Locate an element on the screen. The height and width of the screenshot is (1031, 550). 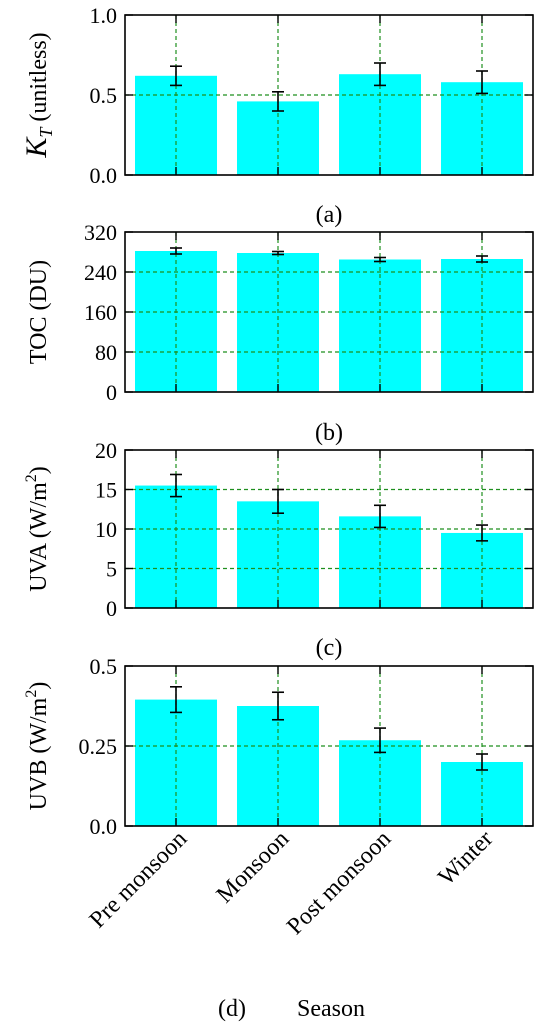
category-label-2: Post monsoon is located at coordinates (339, 883).